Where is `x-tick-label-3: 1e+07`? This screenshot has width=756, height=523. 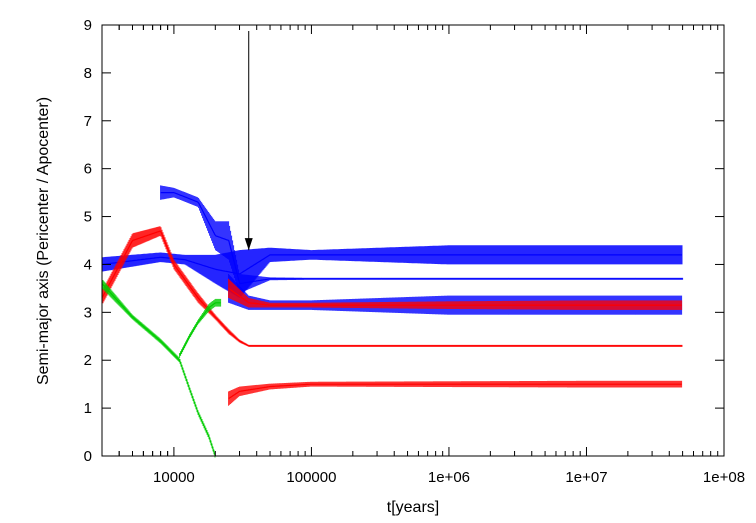 x-tick-label-3: 1e+07 is located at coordinates (586, 477).